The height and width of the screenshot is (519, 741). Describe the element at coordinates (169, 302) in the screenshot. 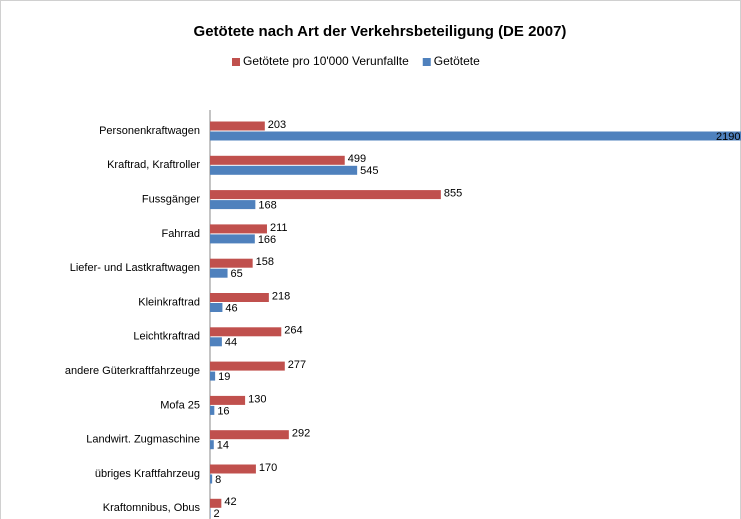

I see `category-label: Kleinkraftrad` at that location.